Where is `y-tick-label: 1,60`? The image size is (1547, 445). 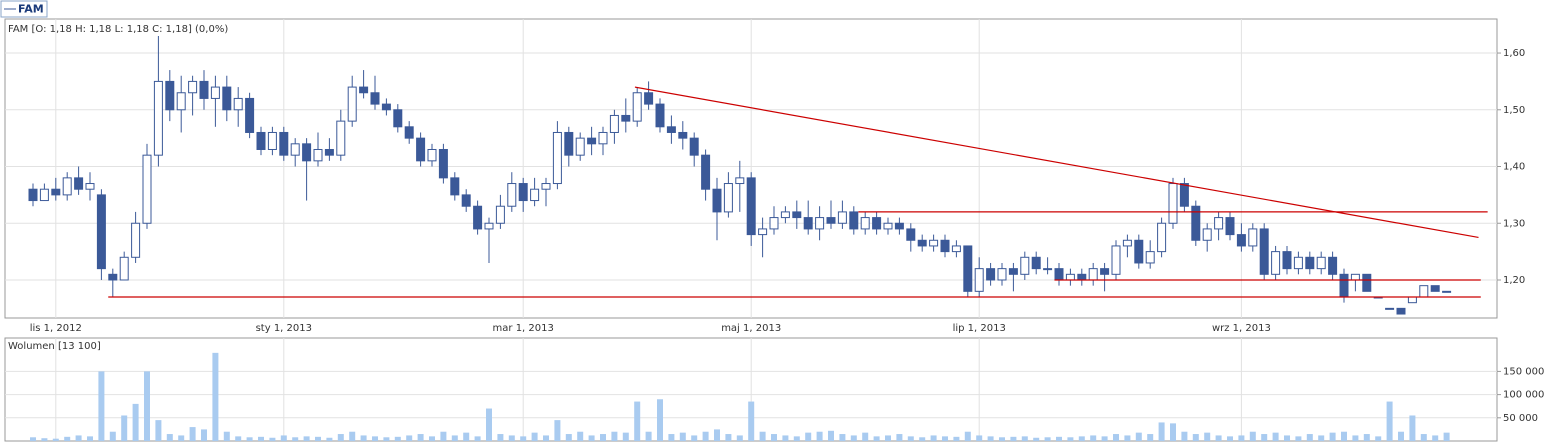
y-tick-label: 1,60 is located at coordinates (1514, 53).